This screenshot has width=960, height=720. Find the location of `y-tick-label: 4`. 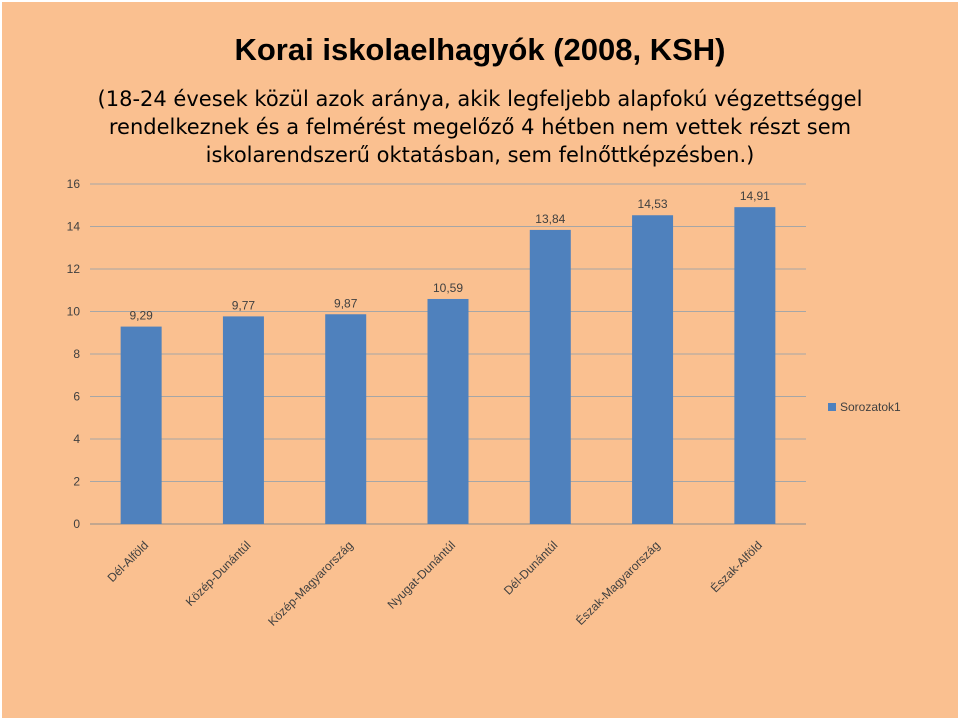

y-tick-label: 4 is located at coordinates (76, 439).